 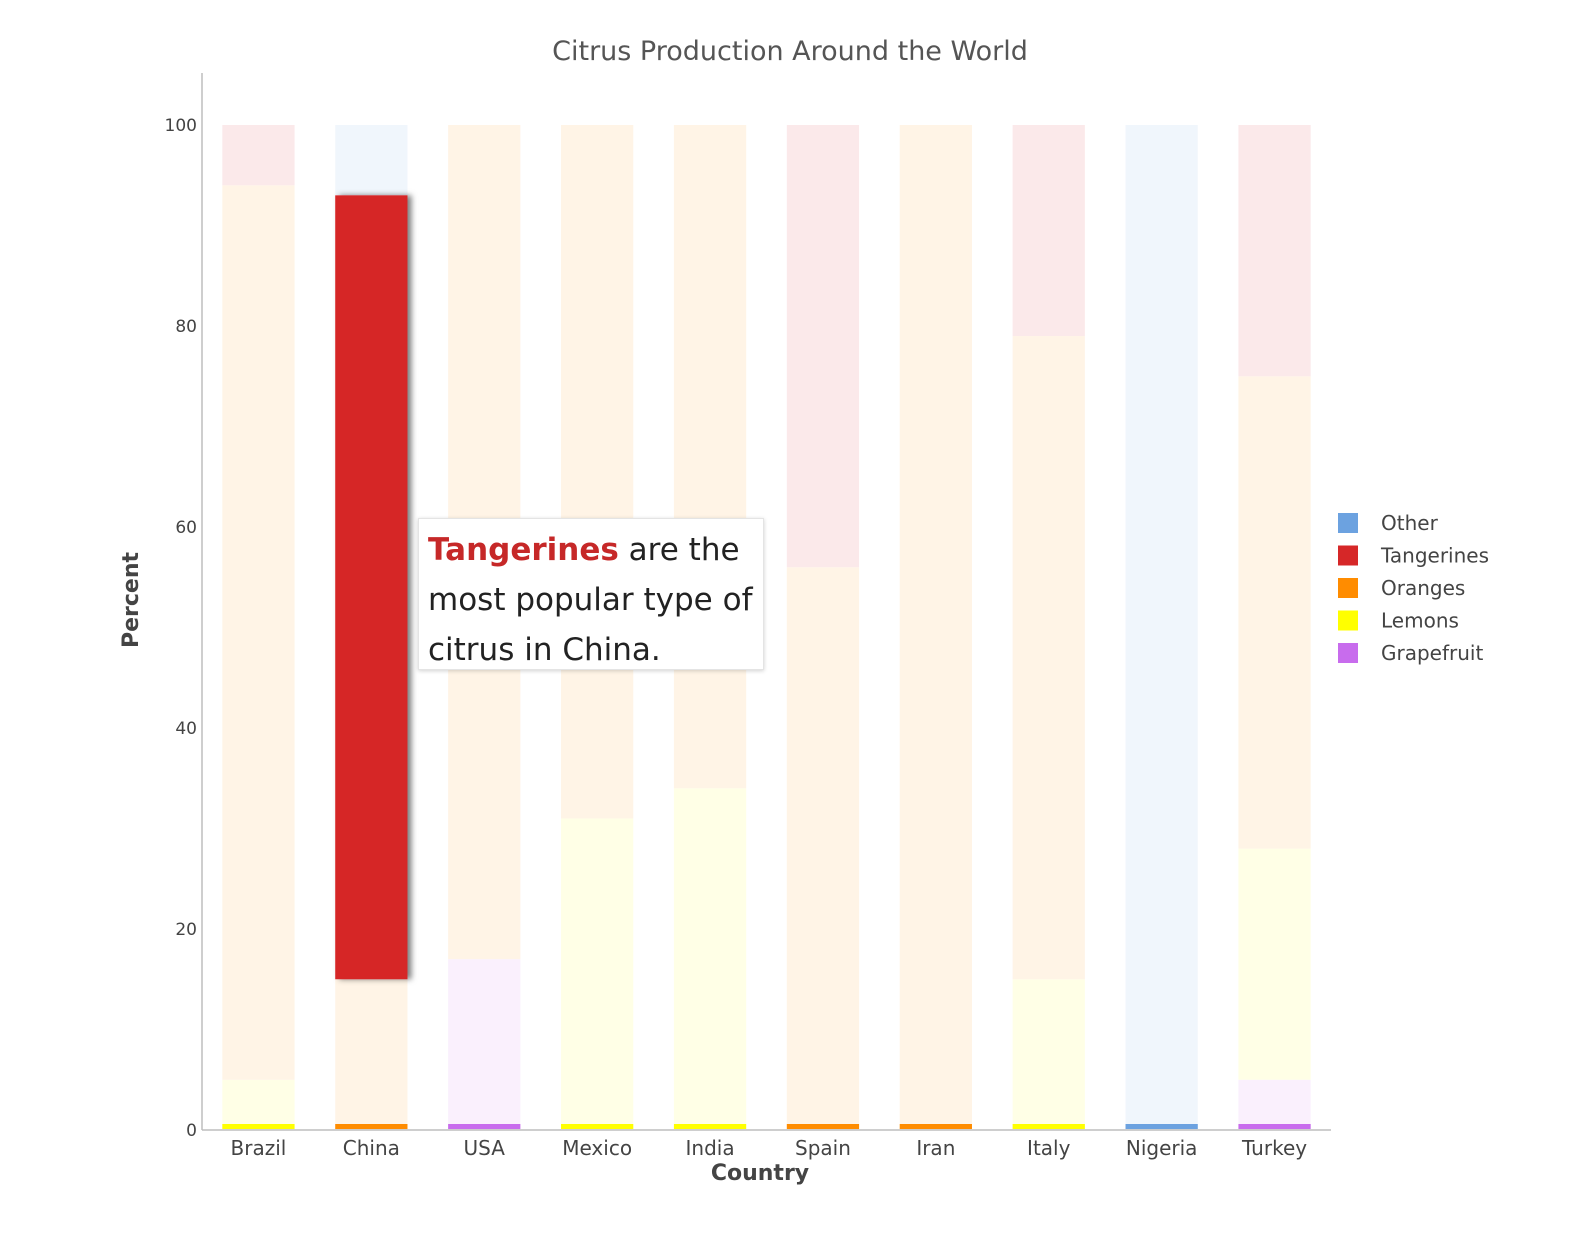 I want to click on x-tick-label-turkey: Turkey, so click(x=1274, y=1148).